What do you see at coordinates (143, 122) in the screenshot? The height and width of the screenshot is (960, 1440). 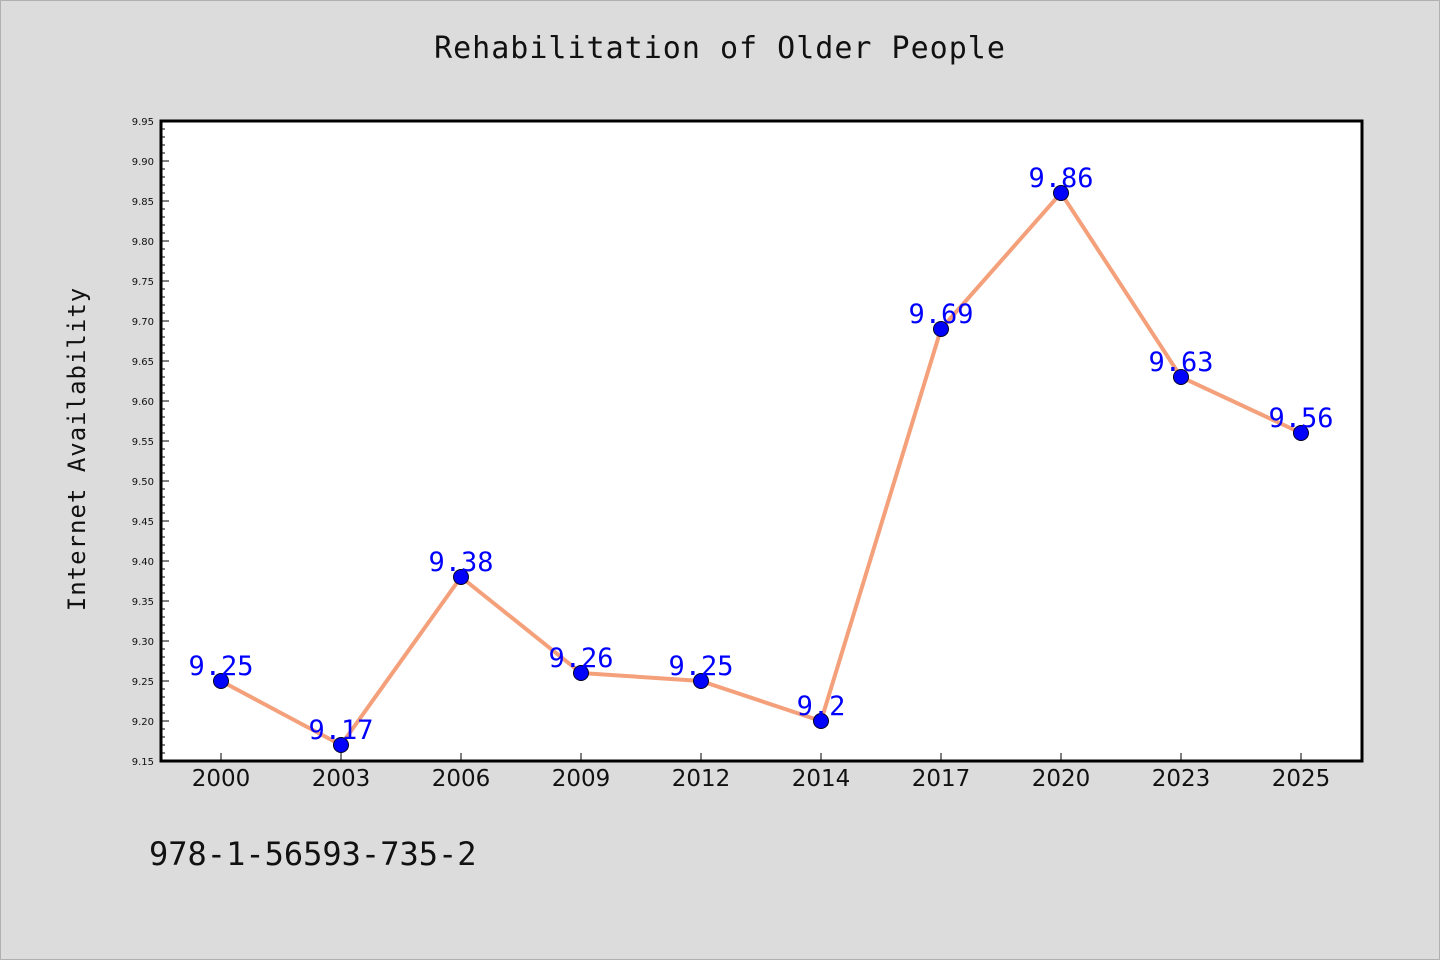 I see `y-tick-label: 9.95` at bounding box center [143, 122].